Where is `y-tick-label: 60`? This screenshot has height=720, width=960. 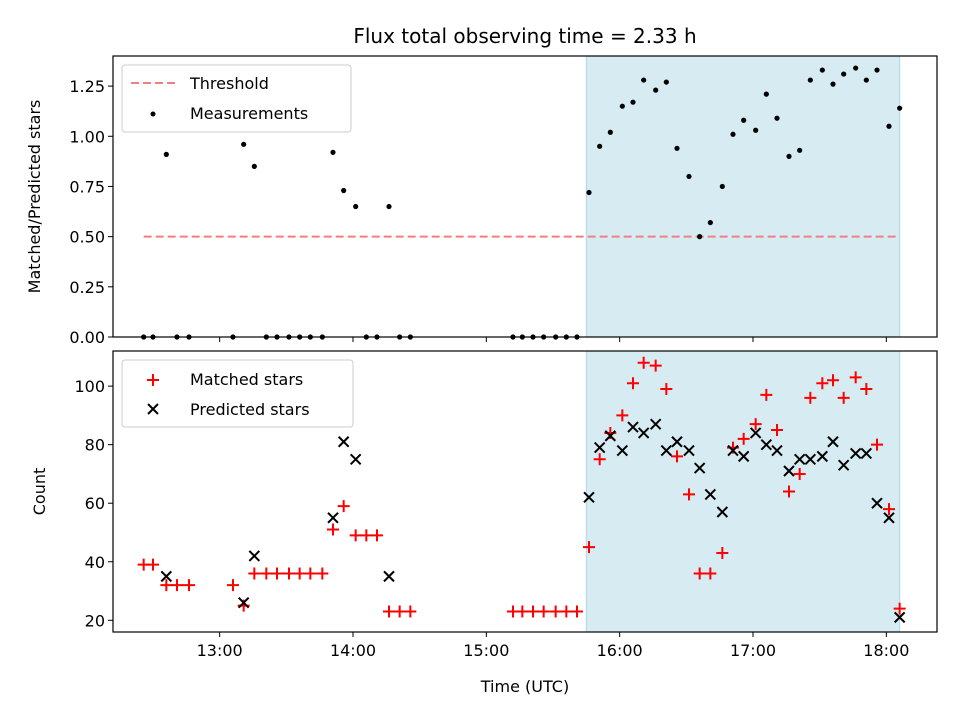 y-tick-label: 60 is located at coordinates (95, 503).